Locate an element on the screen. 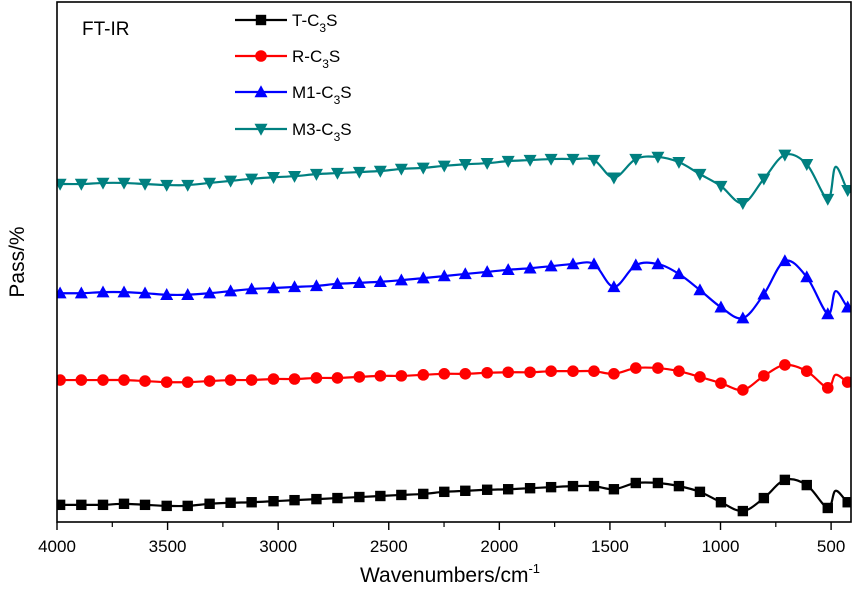  legend-label: M3-C3S is located at coordinates (322, 132).